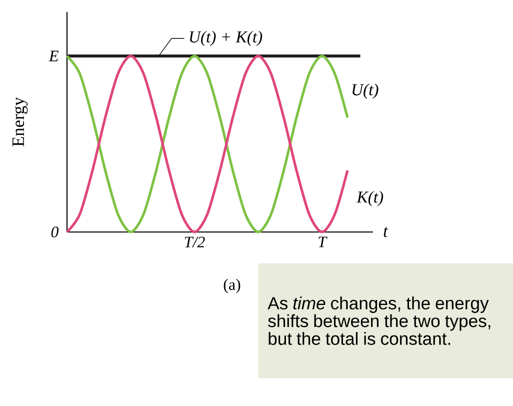 This screenshot has height=406, width=513. What do you see at coordinates (194, 242) in the screenshot?
I see `x-tick-label: T/2` at bounding box center [194, 242].